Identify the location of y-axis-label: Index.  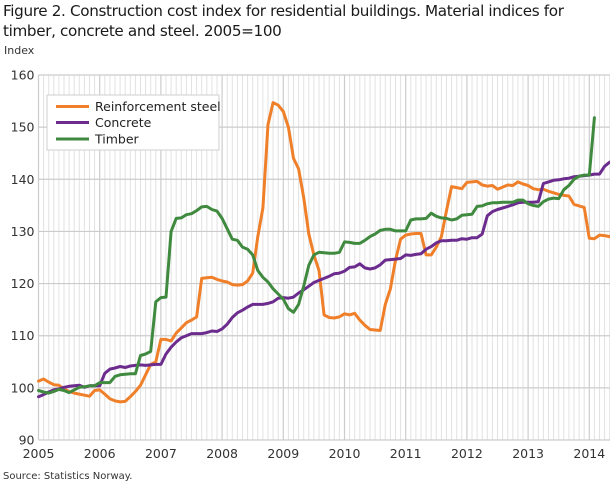
(19, 50).